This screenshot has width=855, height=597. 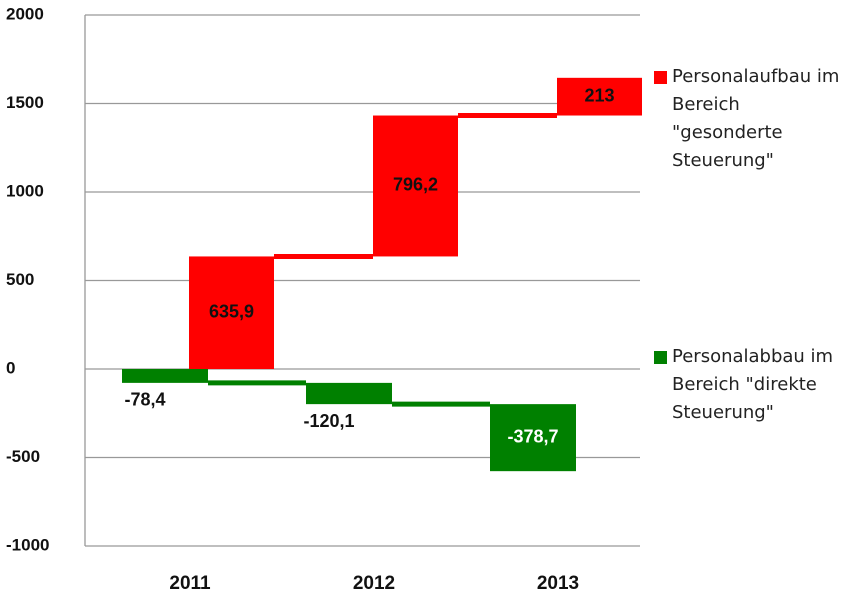 What do you see at coordinates (23, 456) in the screenshot?
I see `y-tick-label: -500` at bounding box center [23, 456].